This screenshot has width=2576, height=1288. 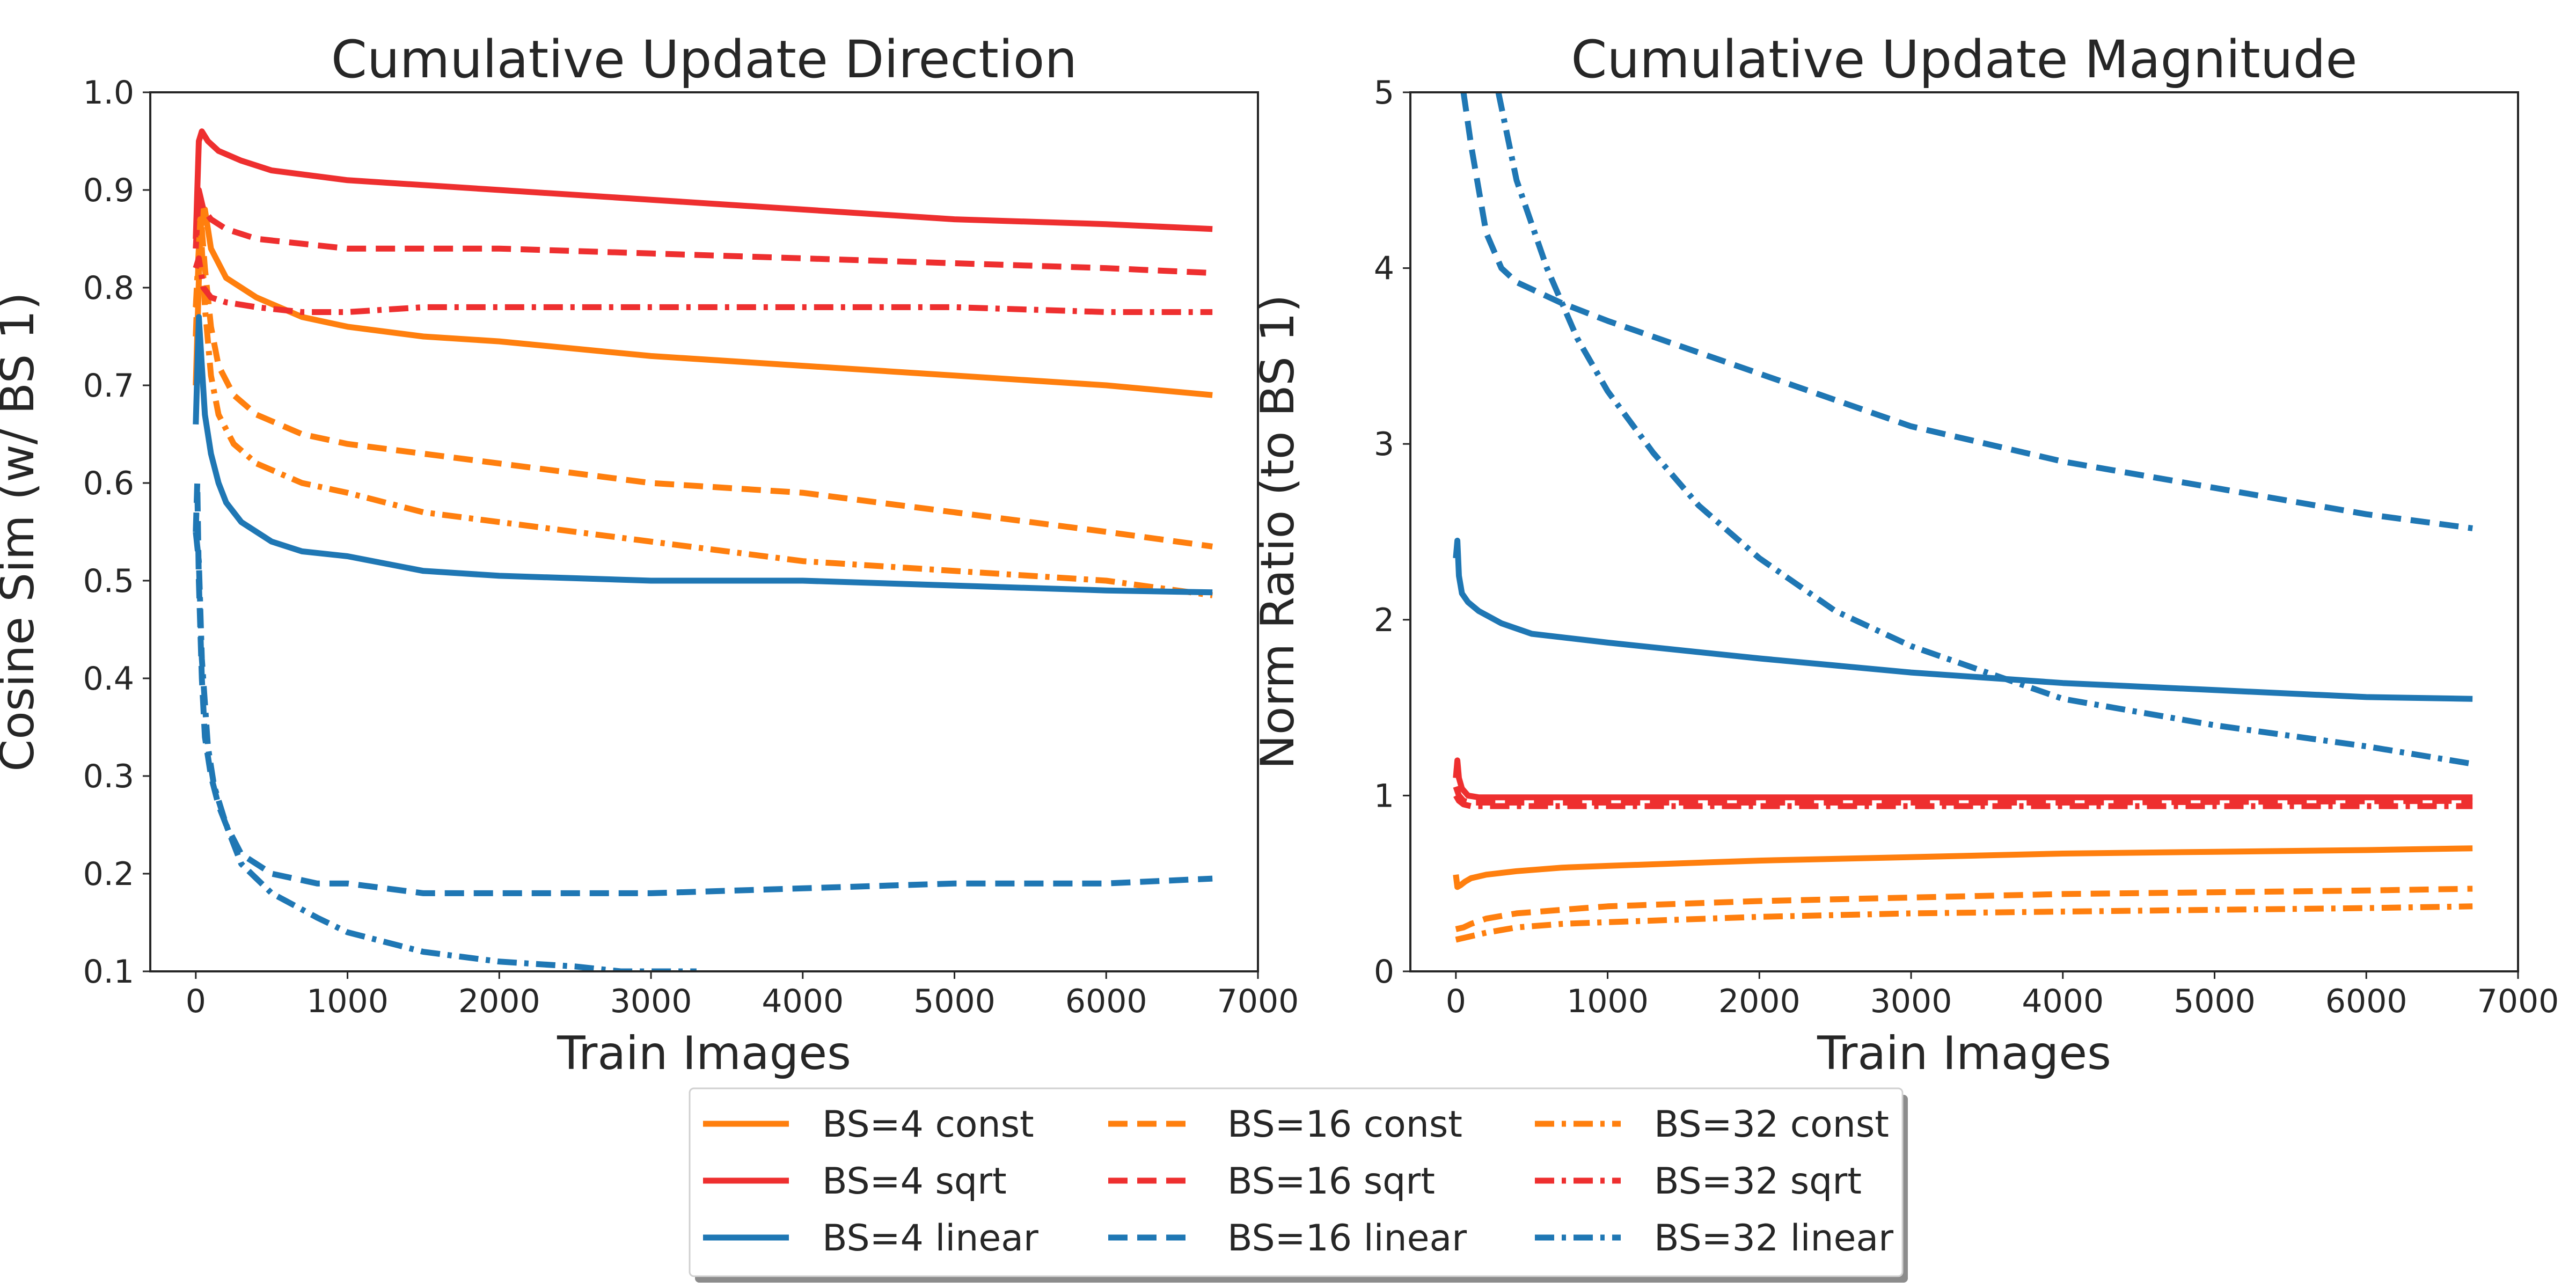 I want to click on y-tick-label: 0.9, so click(x=108, y=190).